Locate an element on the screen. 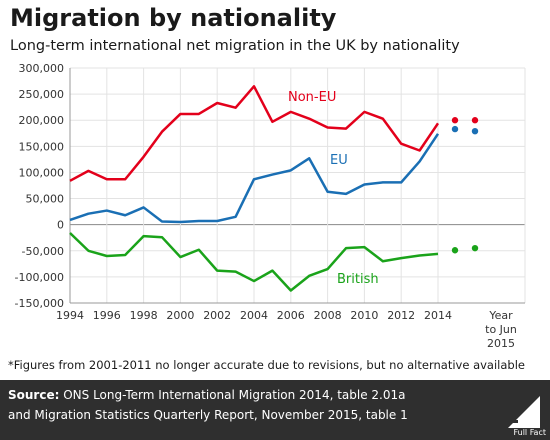 The image size is (550, 440). x-tick-label: 2004 is located at coordinates (254, 315).